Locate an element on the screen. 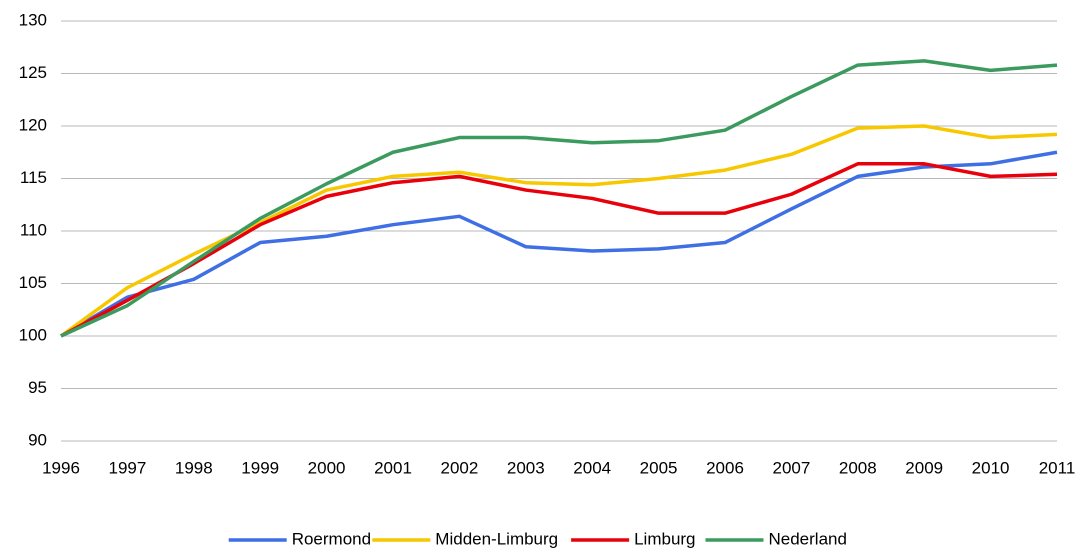  y-tick-label: 115 is located at coordinates (33, 177).